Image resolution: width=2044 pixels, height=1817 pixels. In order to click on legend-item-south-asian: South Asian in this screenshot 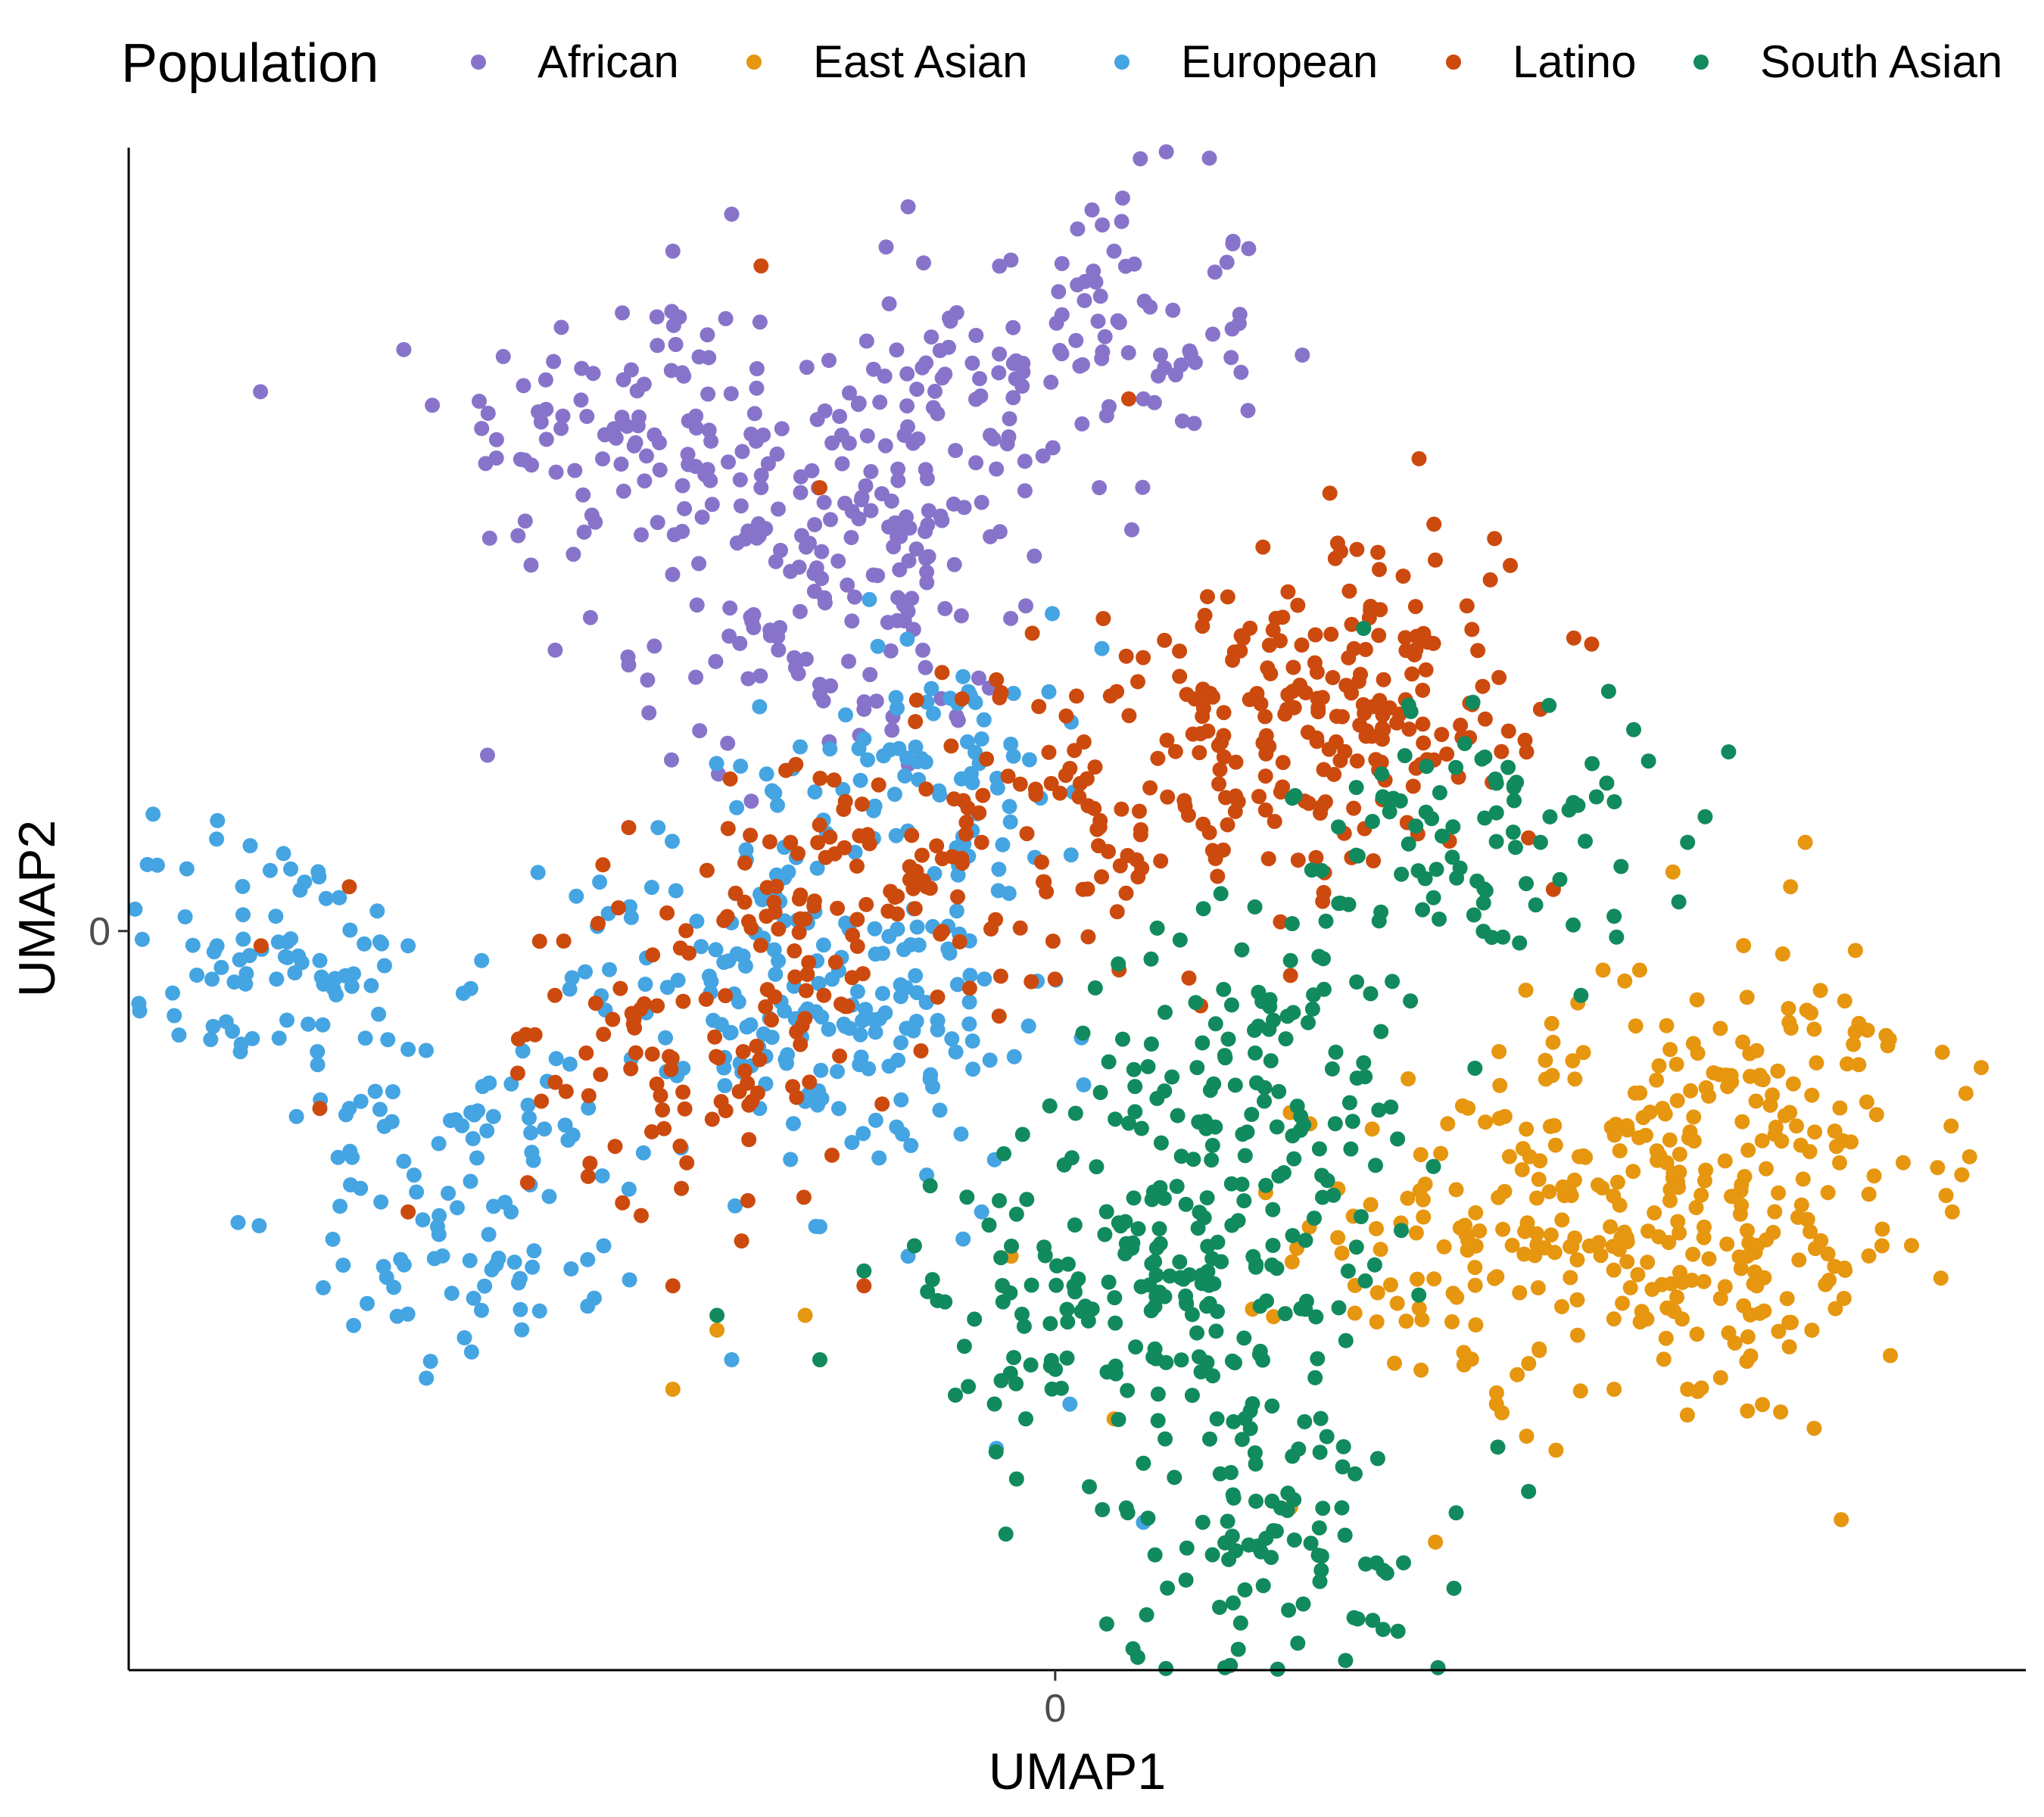, I will do `click(1847, 61)`.